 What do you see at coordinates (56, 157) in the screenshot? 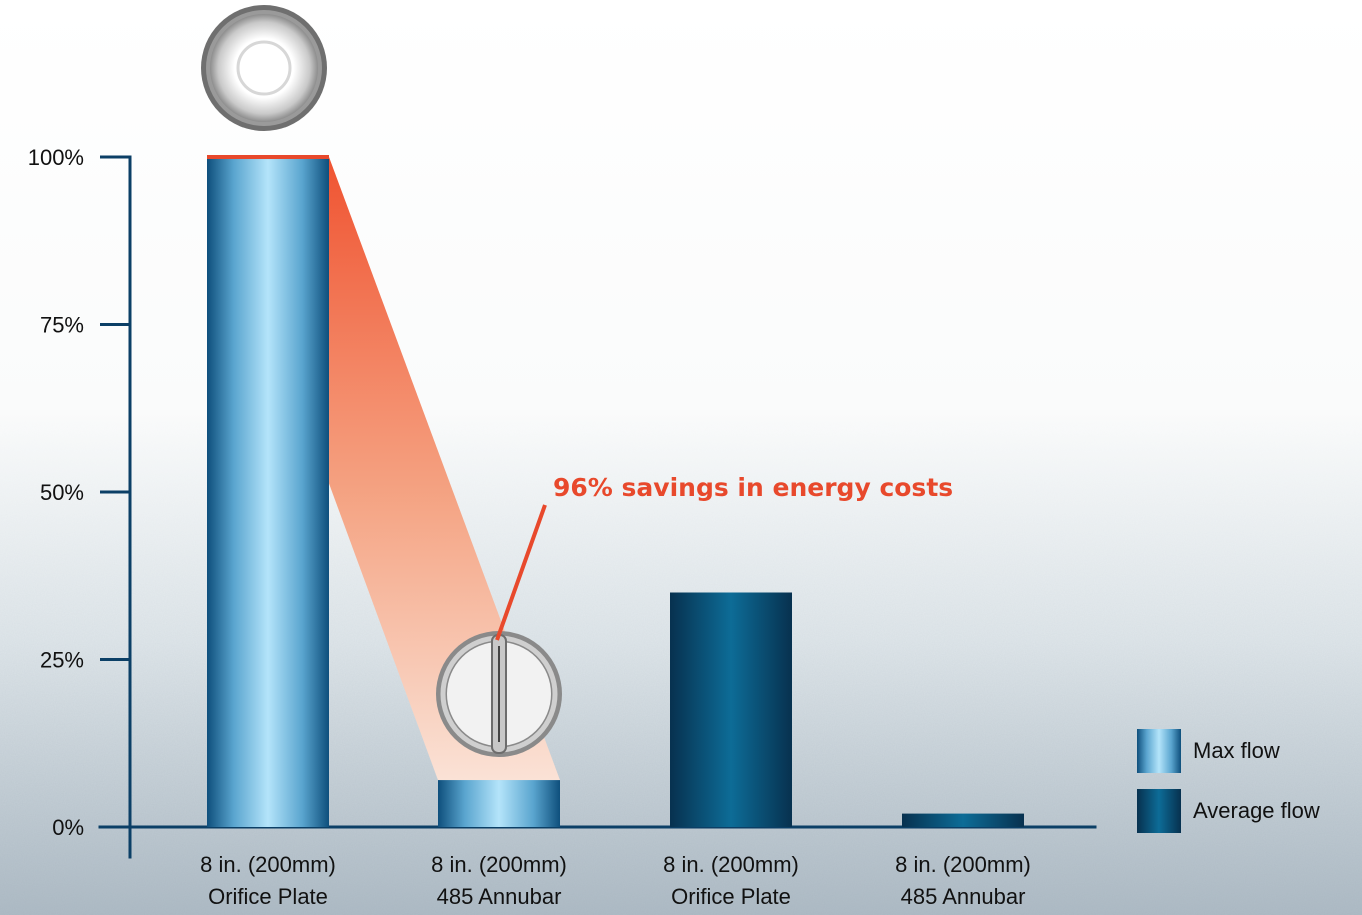
I see `y-tick-label: 100%` at bounding box center [56, 157].